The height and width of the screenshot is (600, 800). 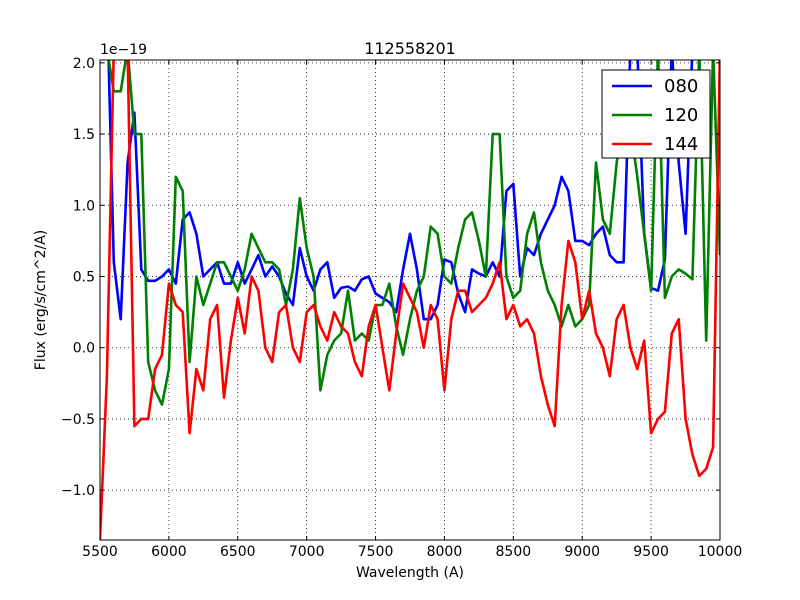 What do you see at coordinates (307, 552) in the screenshot?
I see `x-tick-label: 7000` at bounding box center [307, 552].